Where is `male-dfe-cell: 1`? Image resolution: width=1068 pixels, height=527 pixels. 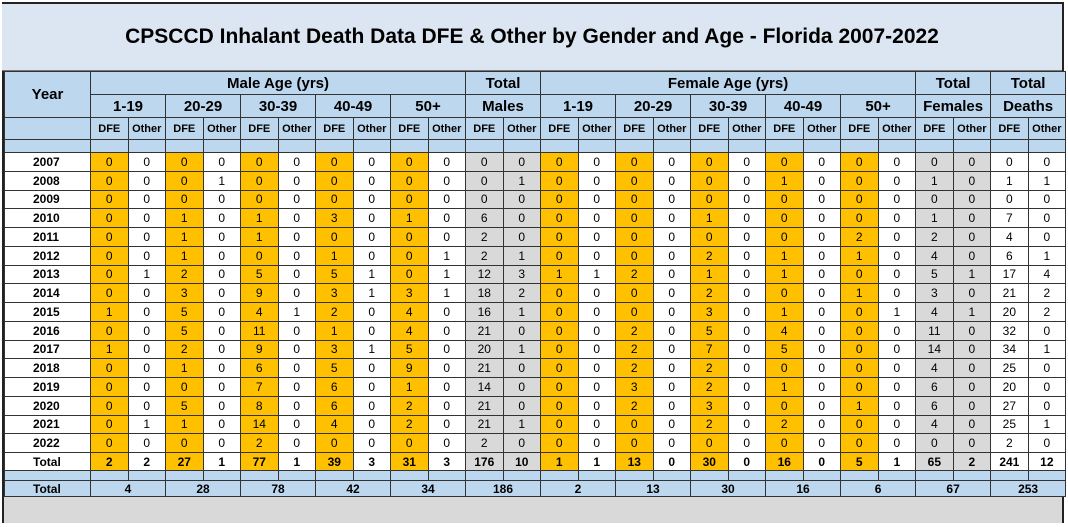 male-dfe-cell: 1 is located at coordinates (109, 312).